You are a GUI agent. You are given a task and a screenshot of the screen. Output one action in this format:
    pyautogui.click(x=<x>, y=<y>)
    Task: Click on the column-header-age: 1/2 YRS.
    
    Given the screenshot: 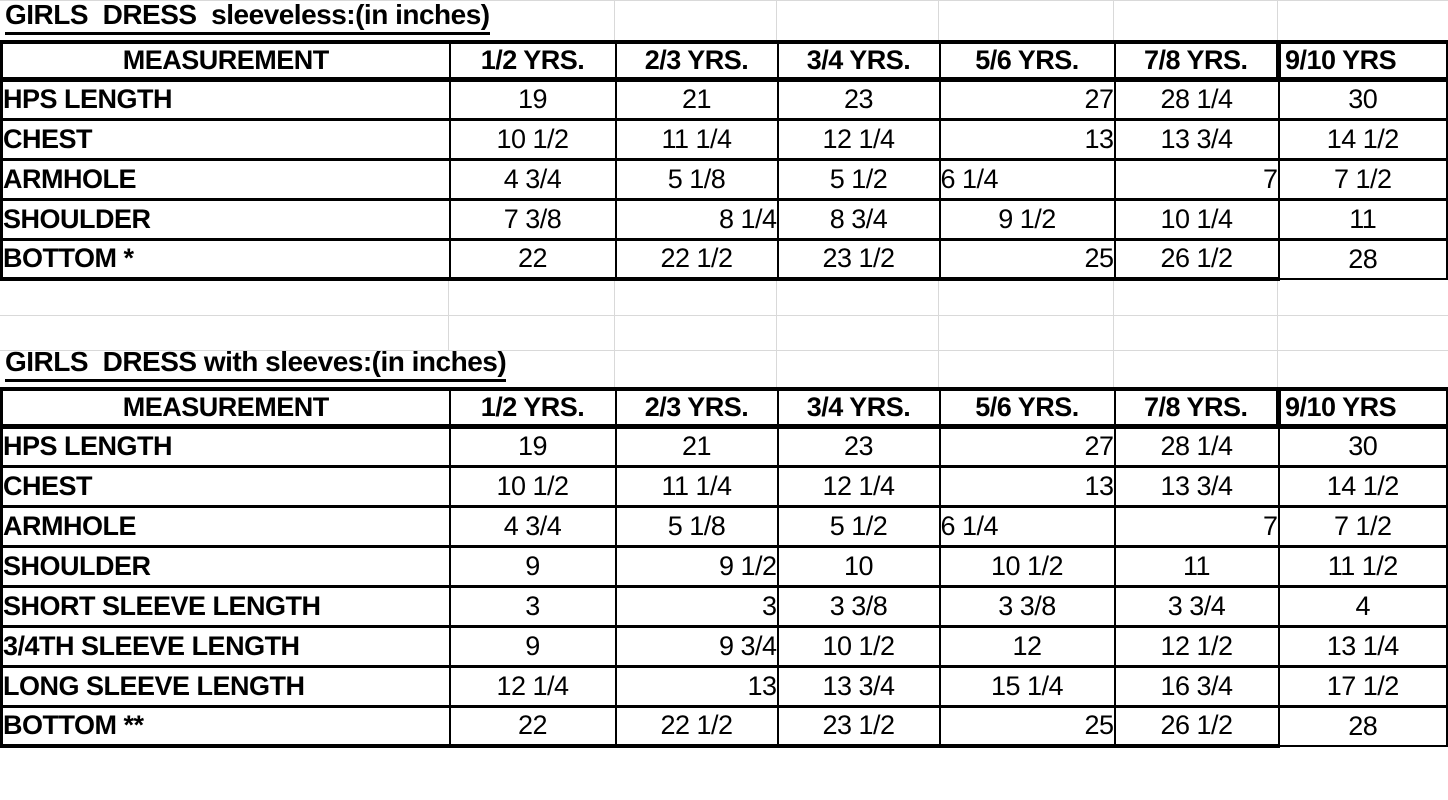 What is the action you would take?
    pyautogui.click(x=532, y=408)
    